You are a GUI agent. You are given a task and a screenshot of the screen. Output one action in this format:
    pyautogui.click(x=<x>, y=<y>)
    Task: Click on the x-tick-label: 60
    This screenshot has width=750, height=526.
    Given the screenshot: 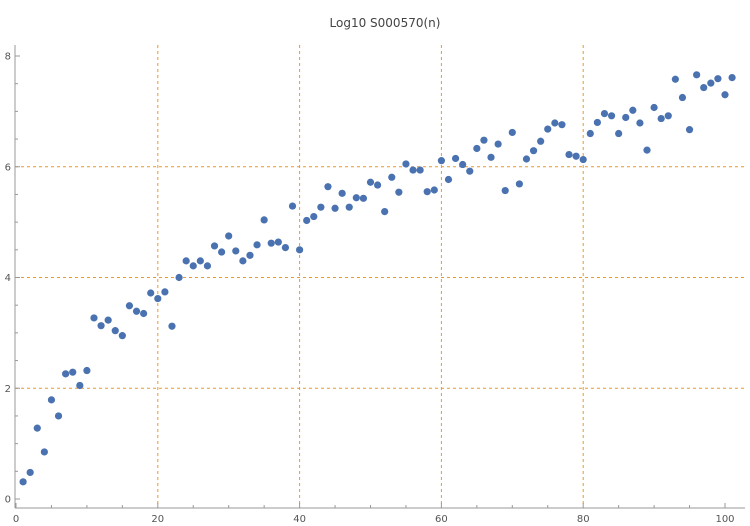 What is the action you would take?
    pyautogui.click(x=441, y=519)
    